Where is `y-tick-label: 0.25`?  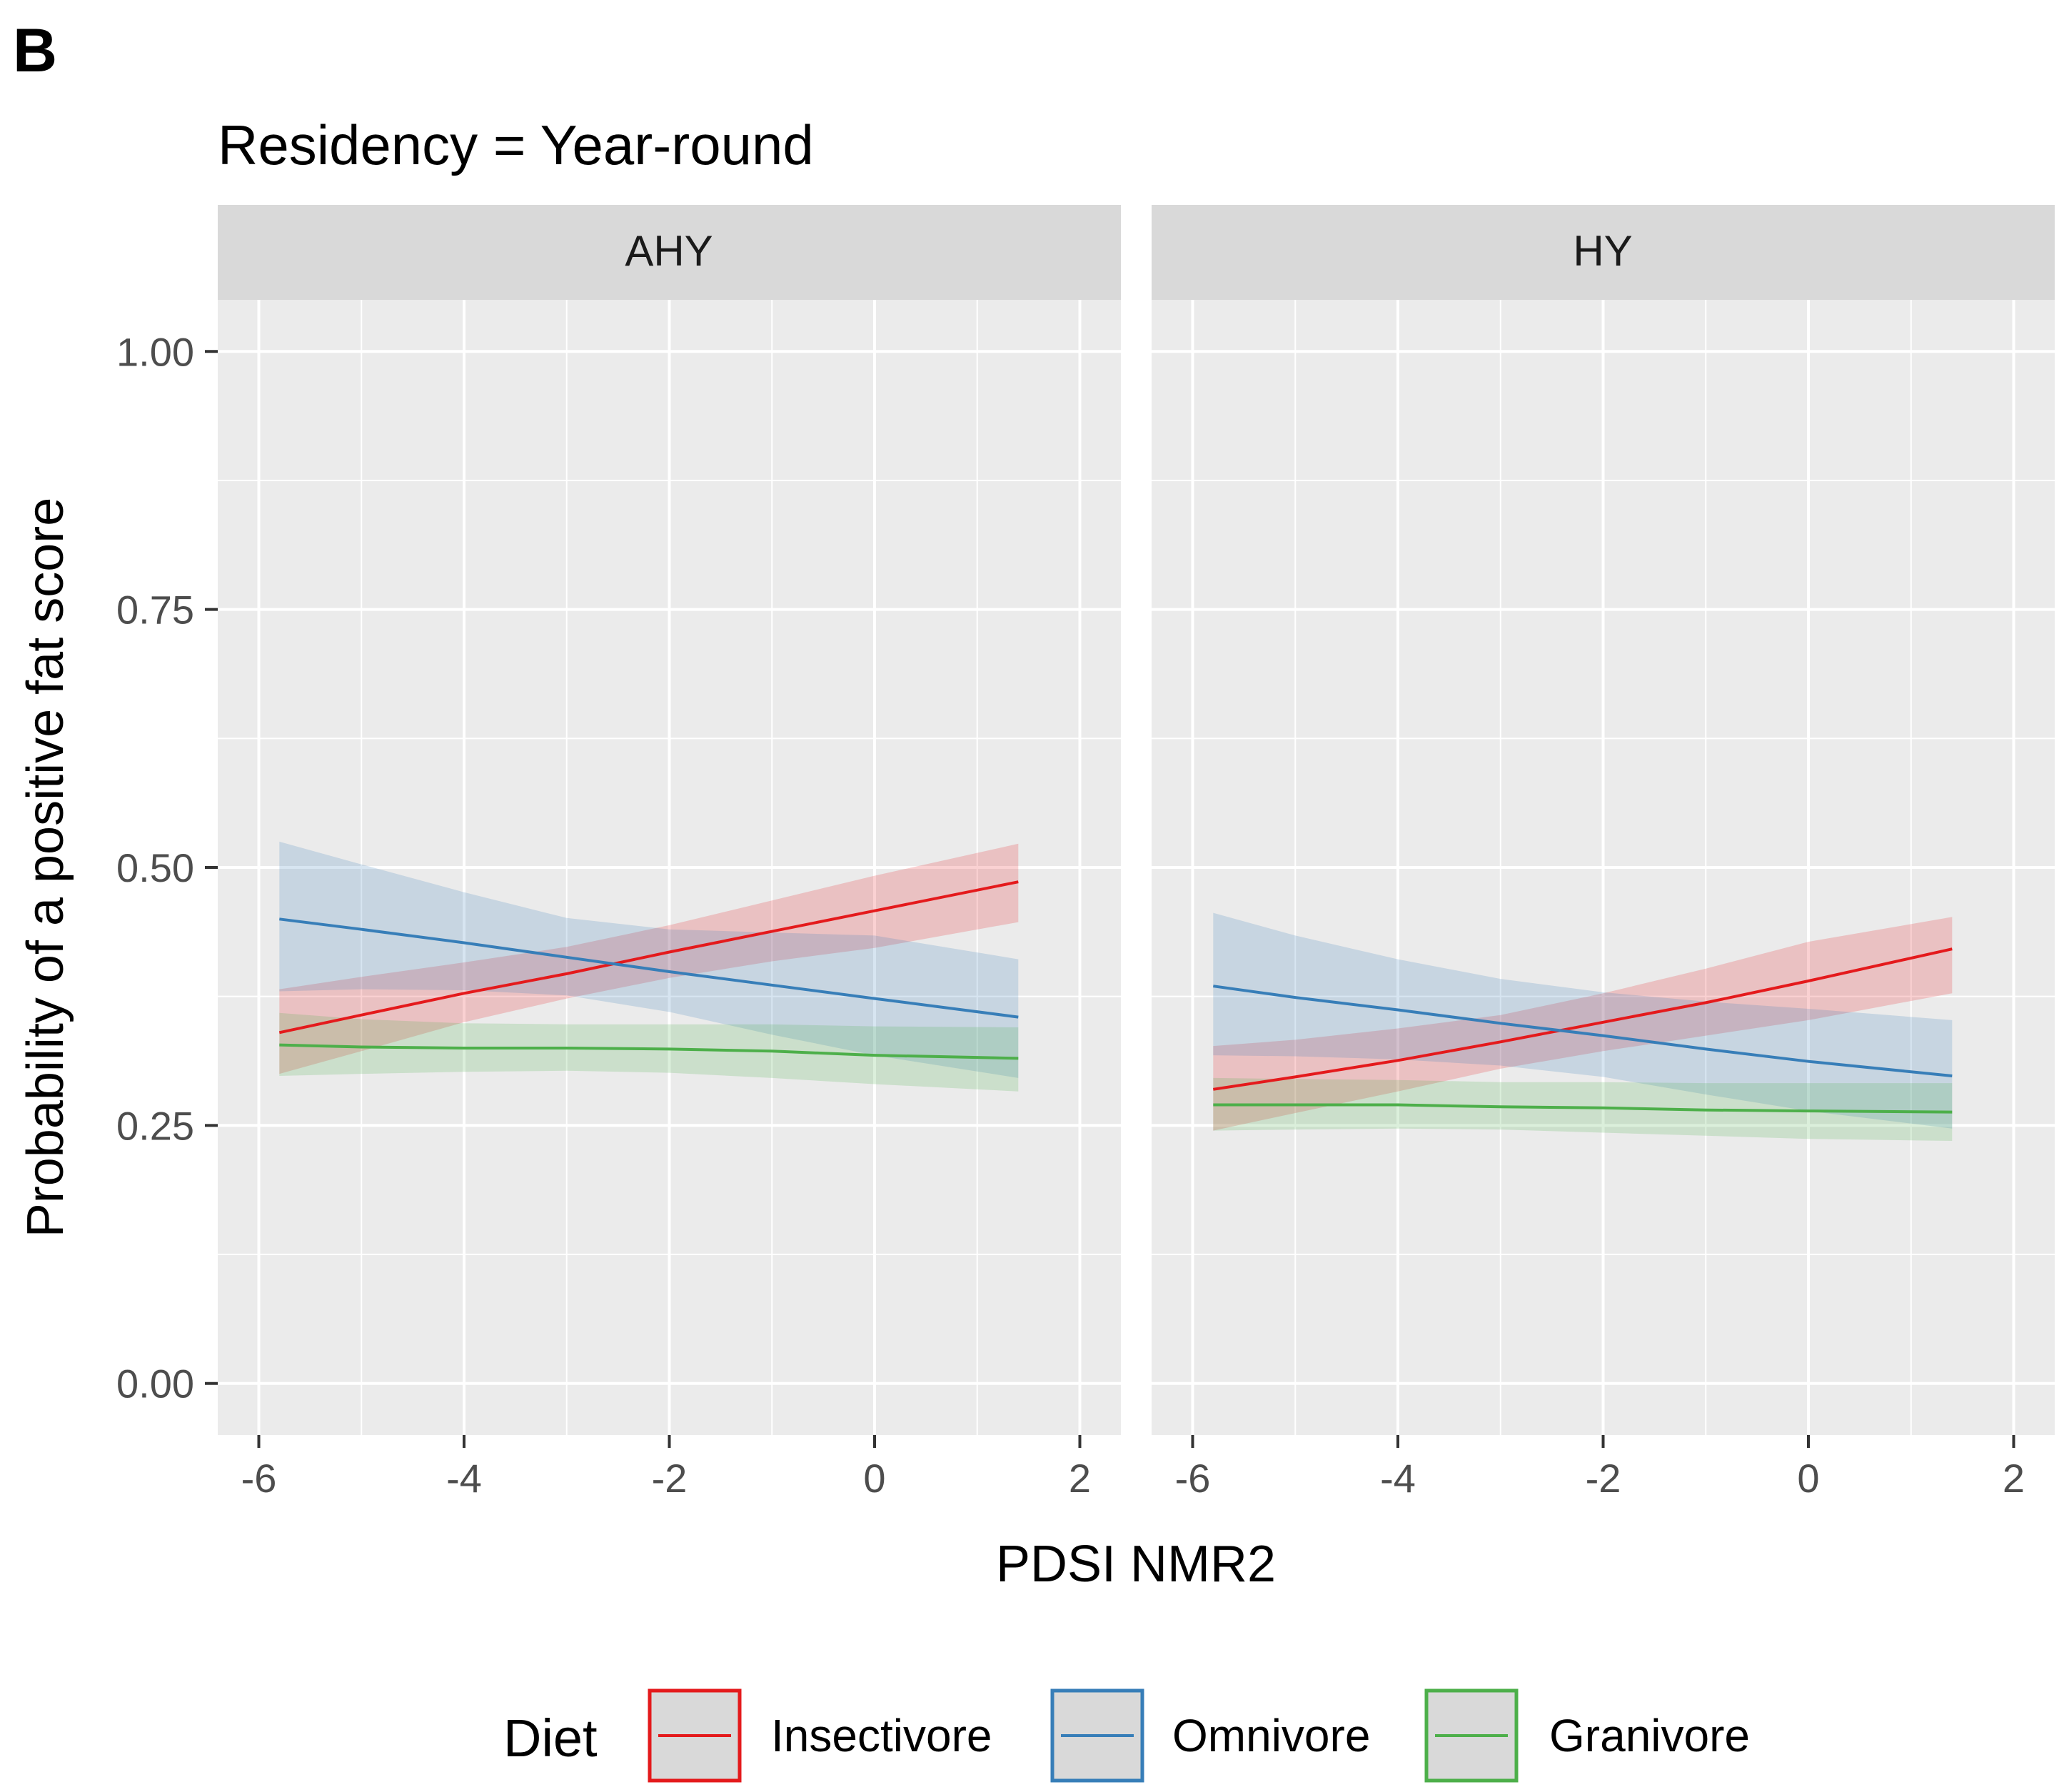 y-tick-label: 0.25 is located at coordinates (155, 1125).